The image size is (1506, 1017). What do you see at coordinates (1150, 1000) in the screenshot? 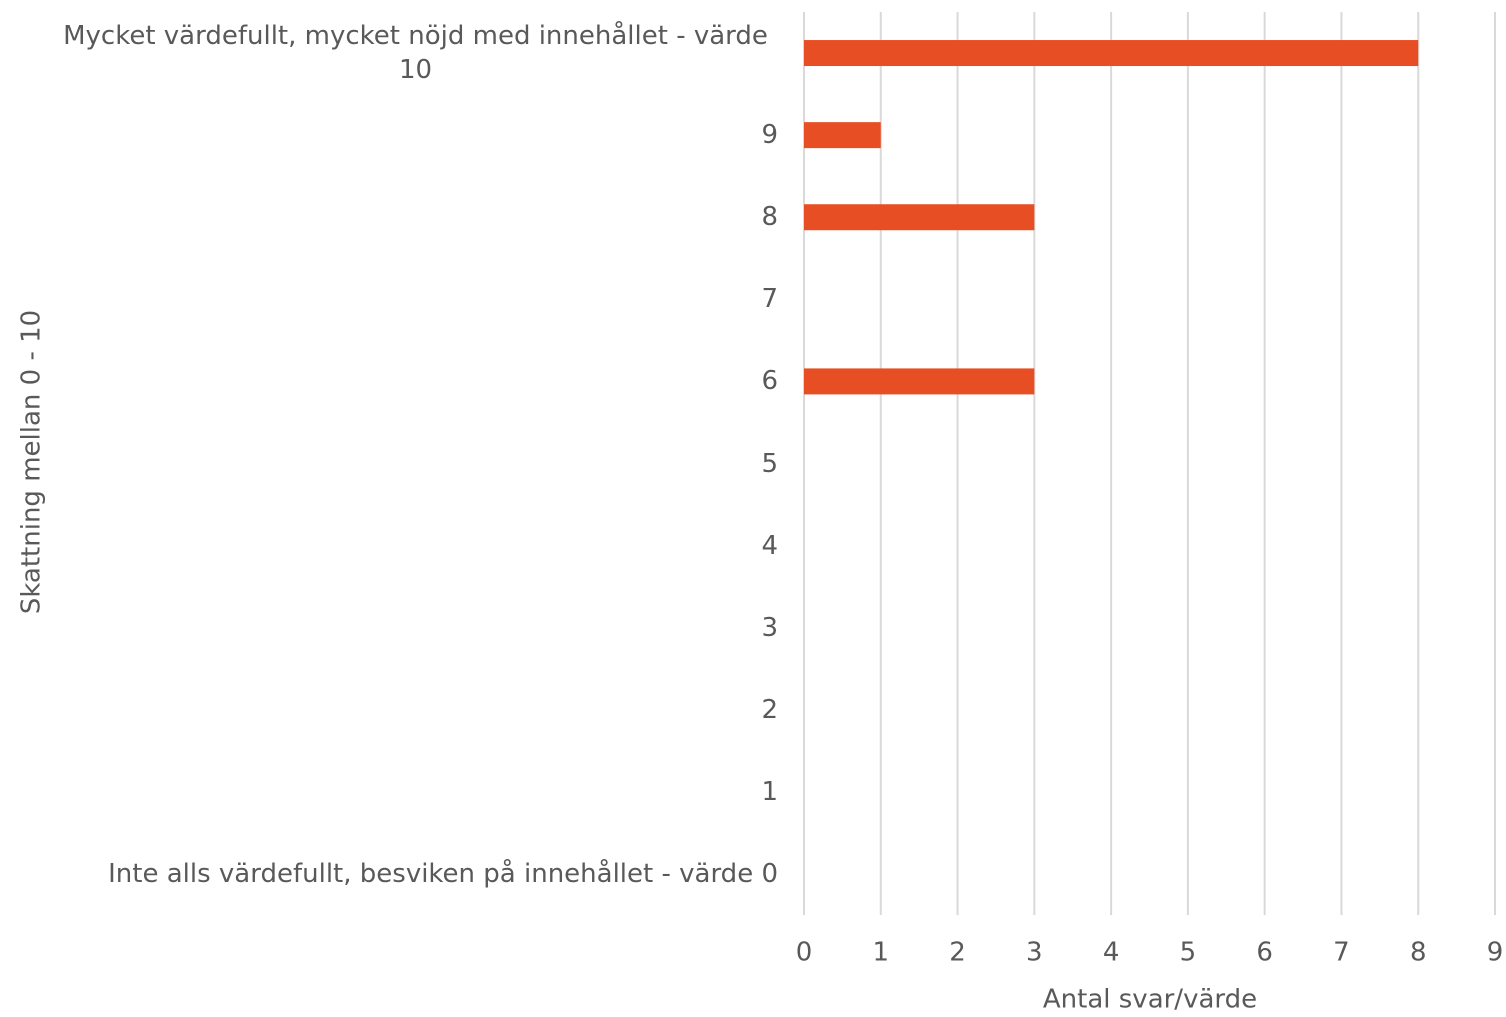
I see `x-axis-title: Antal svar/värde` at bounding box center [1150, 1000].